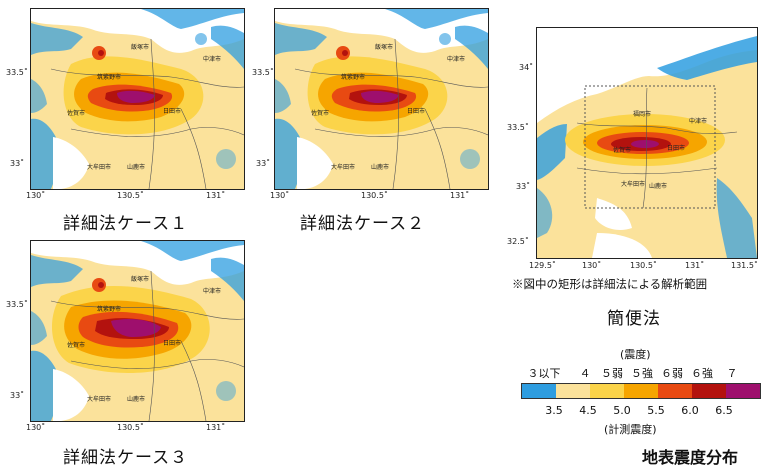  Describe the element at coordinates (658, 186) in the screenshot. I see `map-simple-place-6: 山鹿市` at that location.